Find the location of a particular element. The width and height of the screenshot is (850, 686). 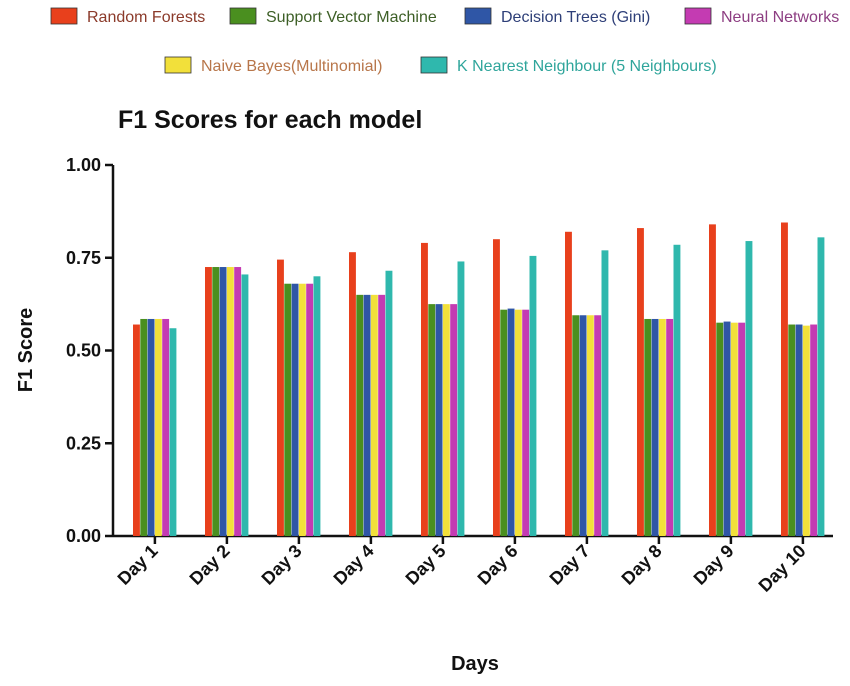

legend-item-random-forests: Random Forests is located at coordinates (127, 16).